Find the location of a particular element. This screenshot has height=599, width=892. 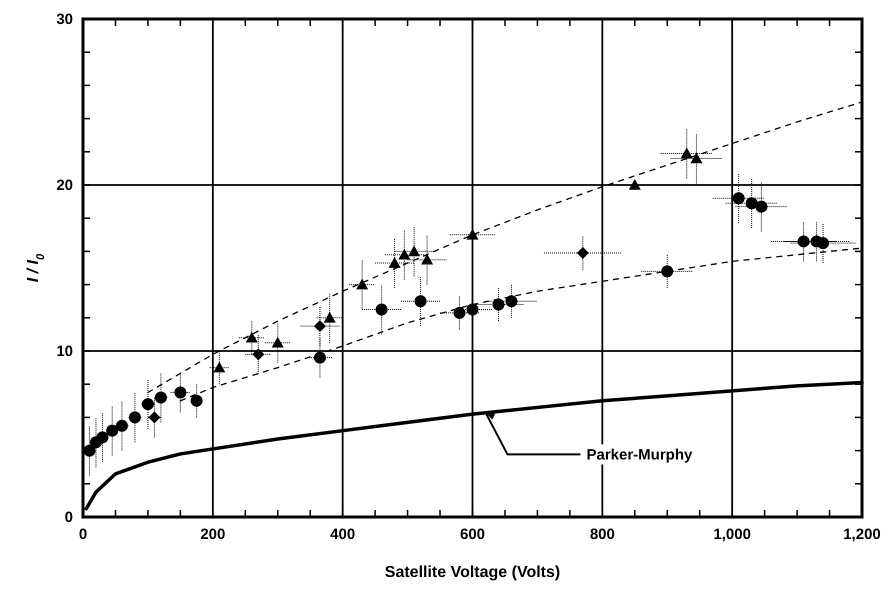

x-tick-label: 400 is located at coordinates (343, 534).